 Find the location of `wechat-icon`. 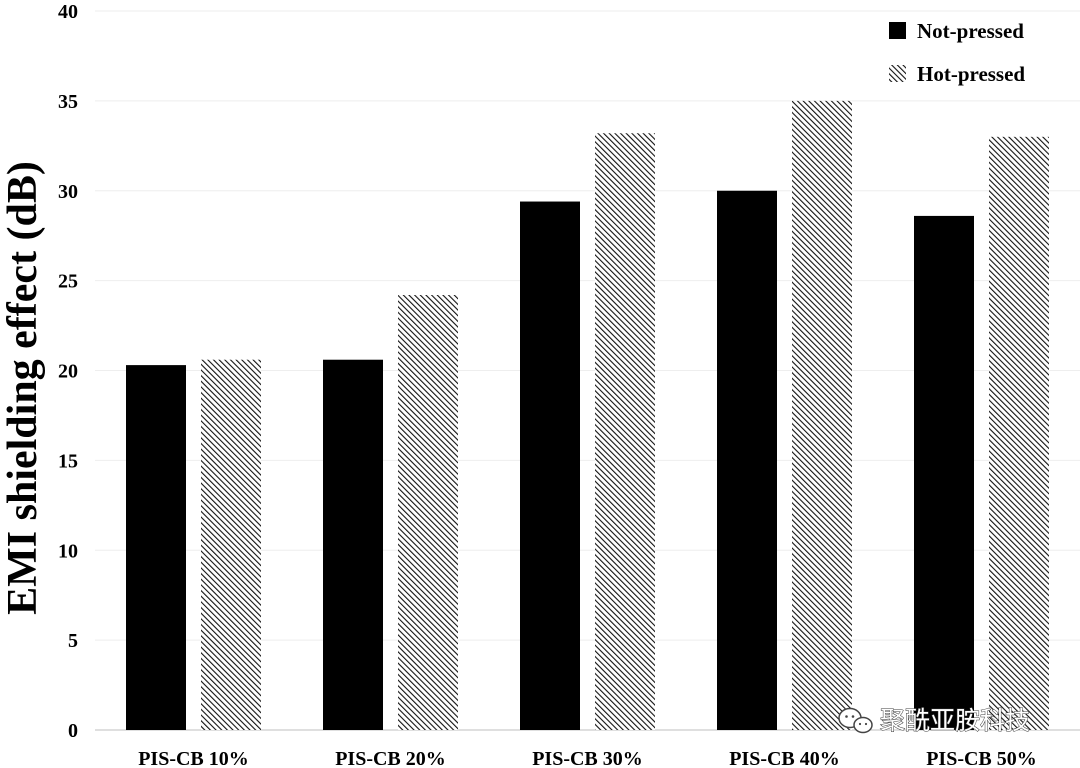

wechat-icon is located at coordinates (855, 720).